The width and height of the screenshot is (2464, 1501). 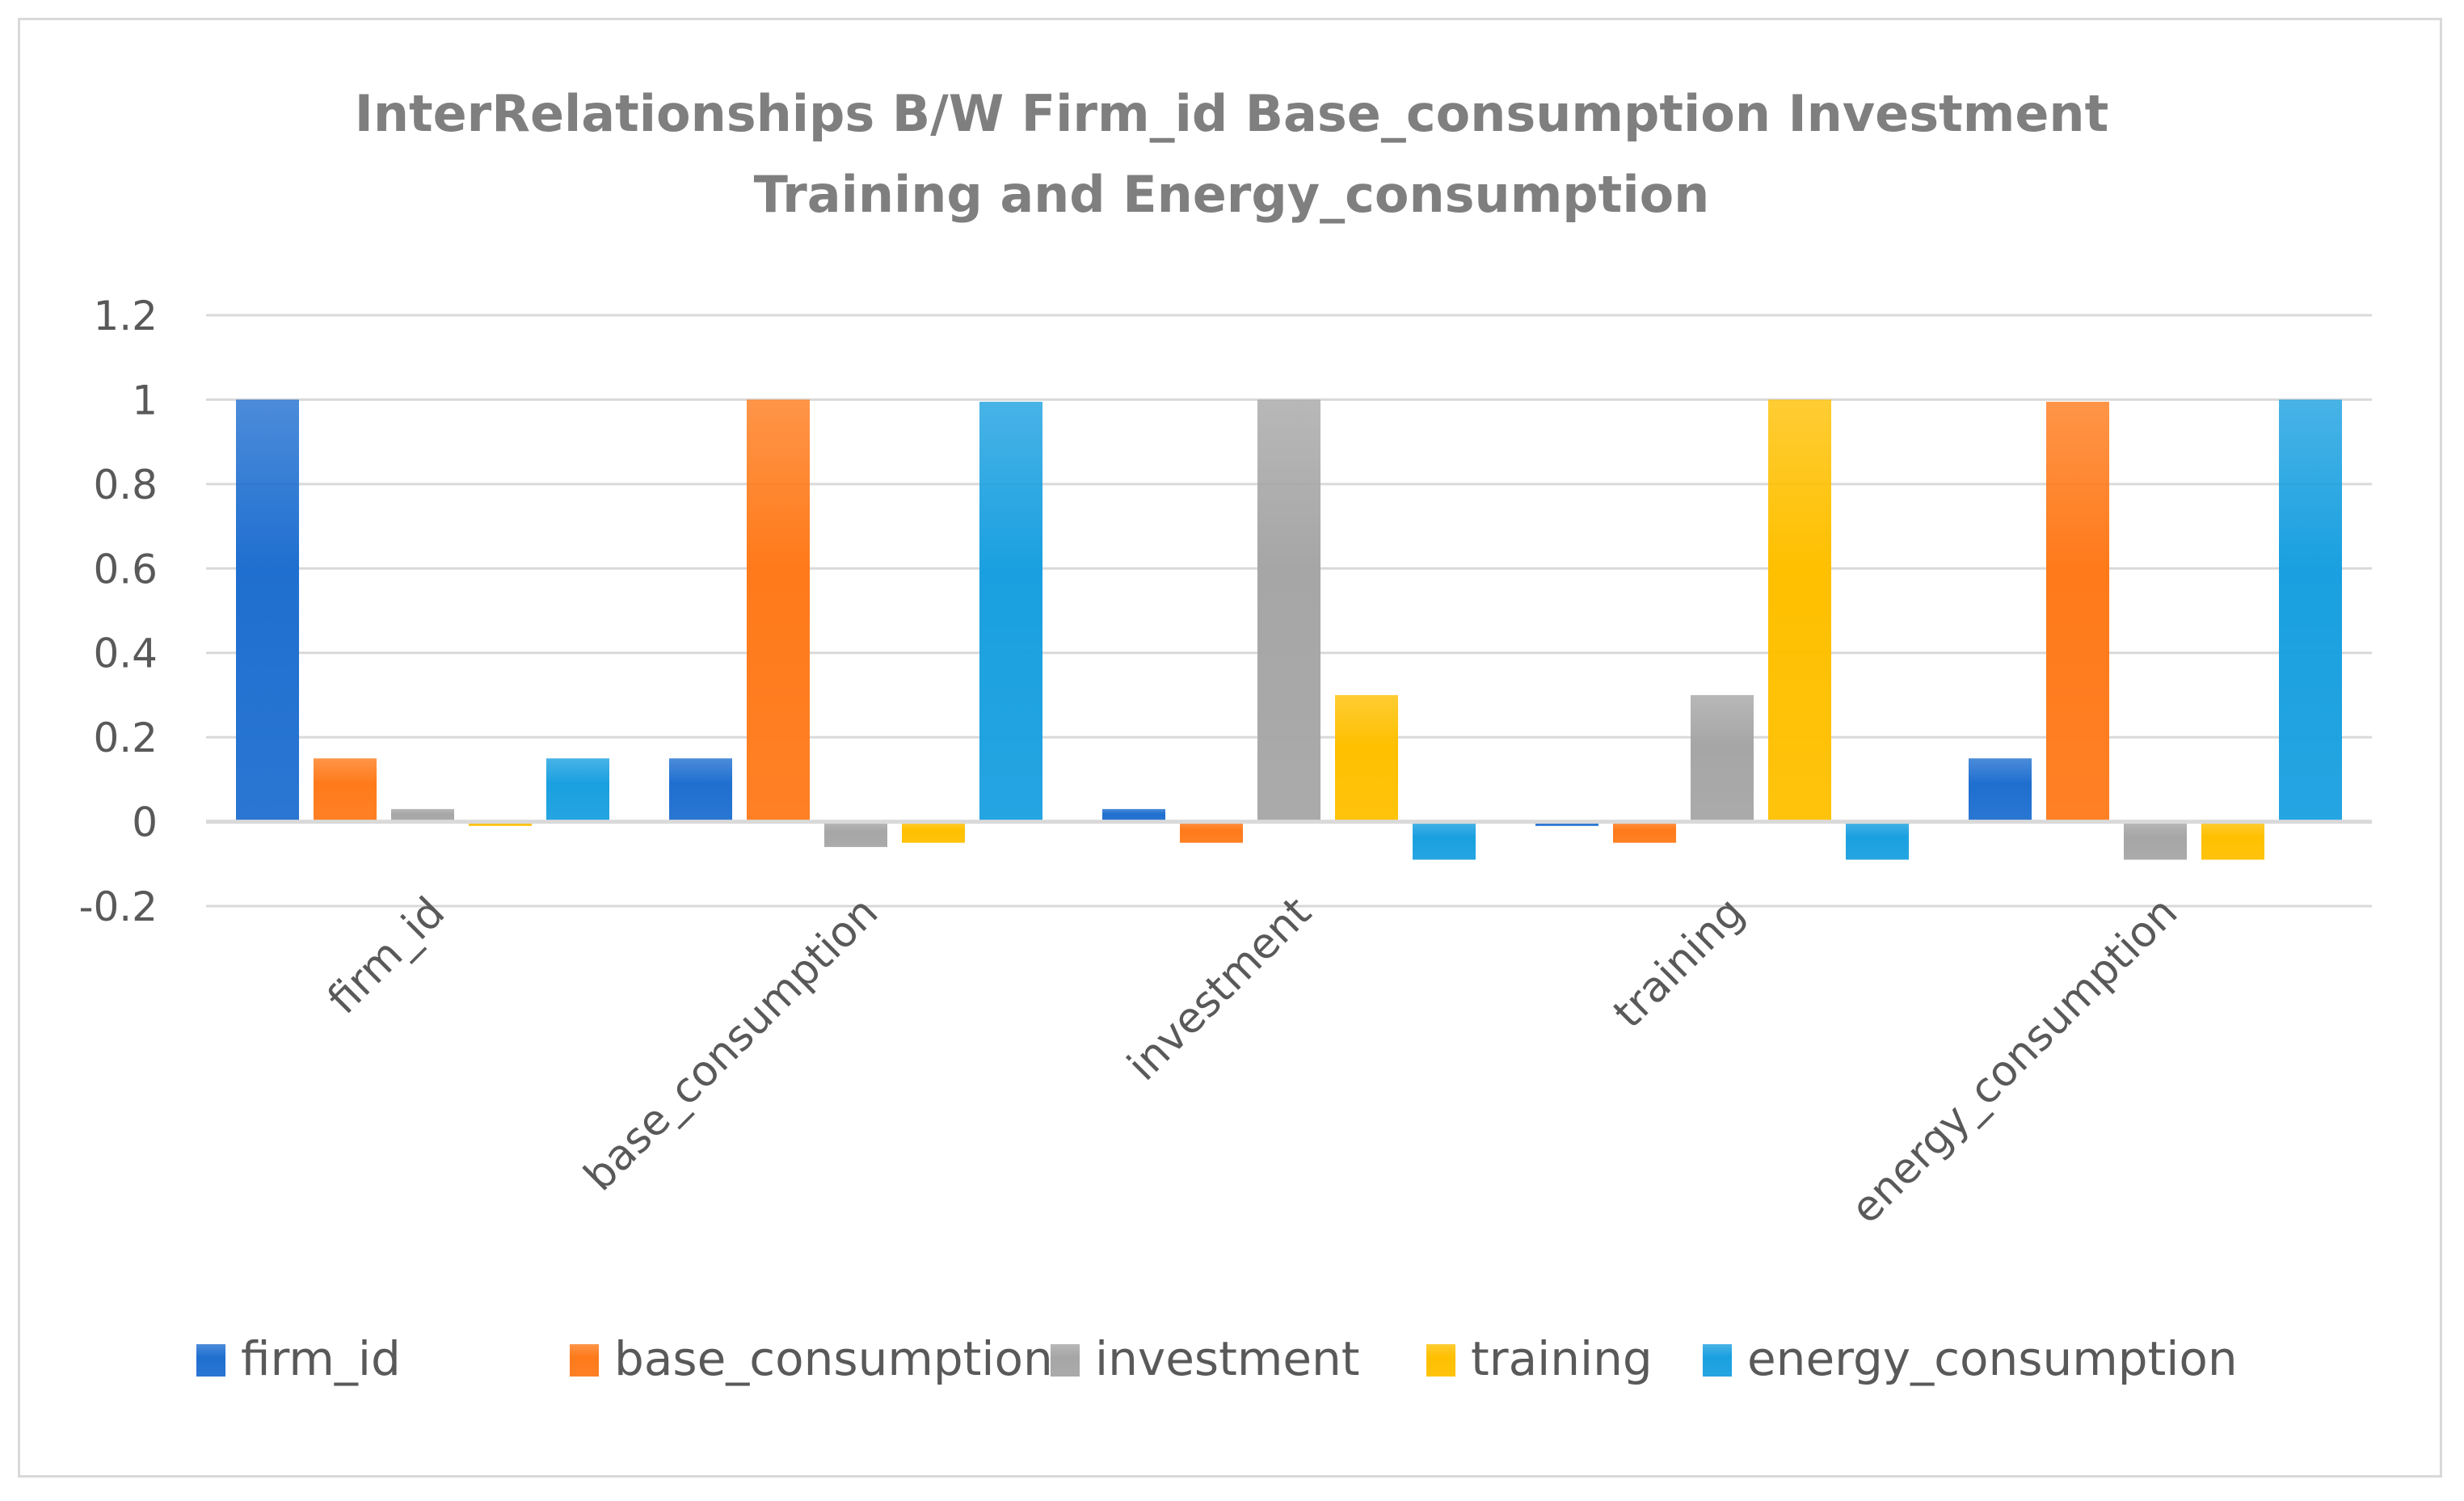 I want to click on y-tick-label: 1, so click(x=145, y=400).